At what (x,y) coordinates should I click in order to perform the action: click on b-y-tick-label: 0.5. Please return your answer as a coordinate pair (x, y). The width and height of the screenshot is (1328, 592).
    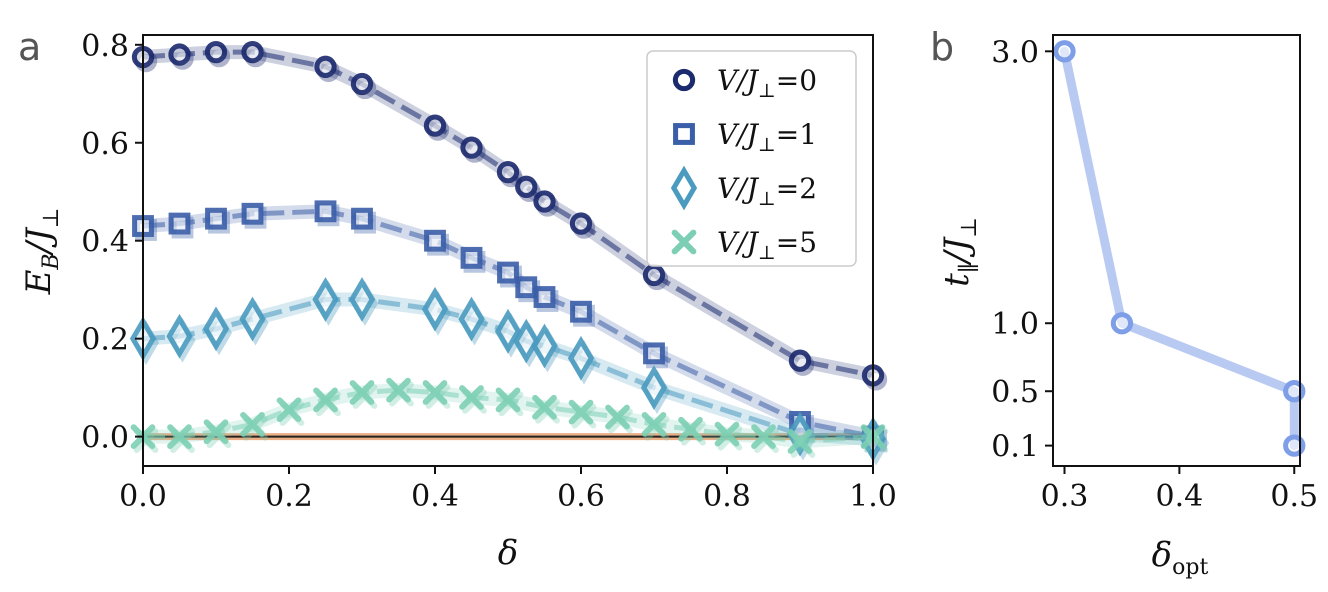
    Looking at the image, I should click on (1015, 392).